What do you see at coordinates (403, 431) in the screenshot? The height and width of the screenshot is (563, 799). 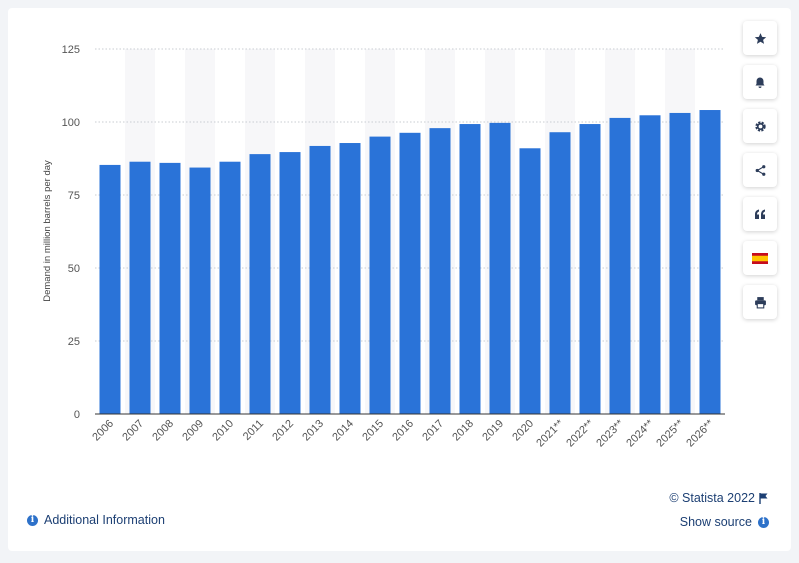 I see `x-tick-label: 2016` at bounding box center [403, 431].